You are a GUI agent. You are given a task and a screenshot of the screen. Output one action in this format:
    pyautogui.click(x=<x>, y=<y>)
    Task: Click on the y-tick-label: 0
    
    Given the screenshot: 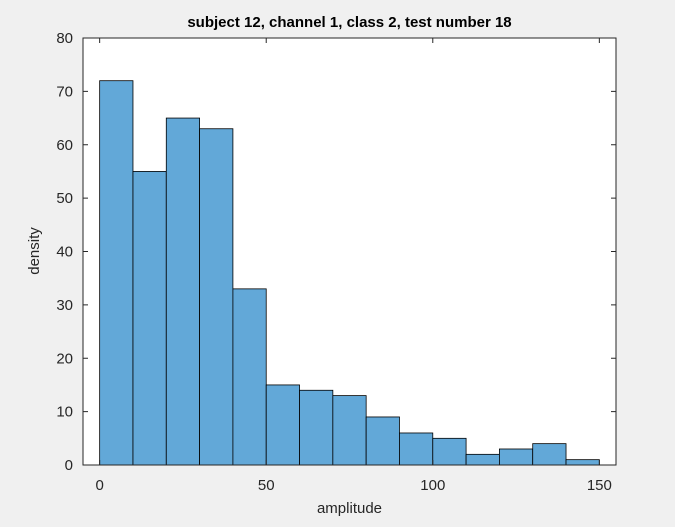 What is the action you would take?
    pyautogui.click(x=69, y=465)
    